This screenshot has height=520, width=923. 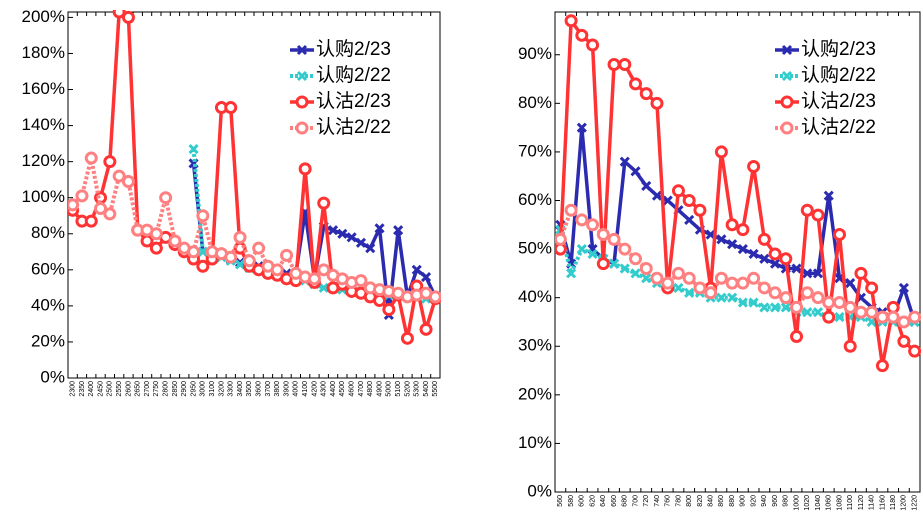 What do you see at coordinates (635, 501) in the screenshot?
I see `x-tick-label: 700` at bounding box center [635, 501].